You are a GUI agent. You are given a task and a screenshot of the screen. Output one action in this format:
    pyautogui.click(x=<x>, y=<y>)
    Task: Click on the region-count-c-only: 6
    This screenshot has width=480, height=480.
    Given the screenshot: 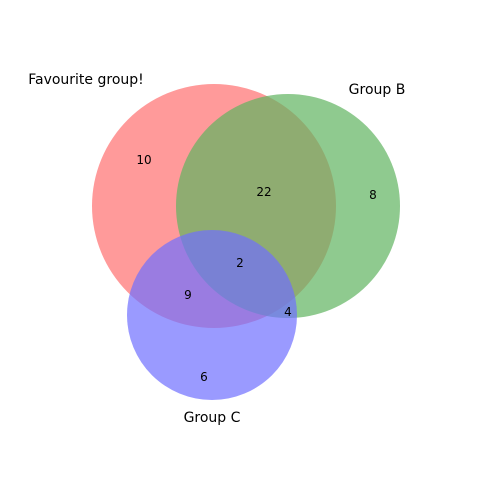 What is the action you would take?
    pyautogui.click(x=204, y=377)
    